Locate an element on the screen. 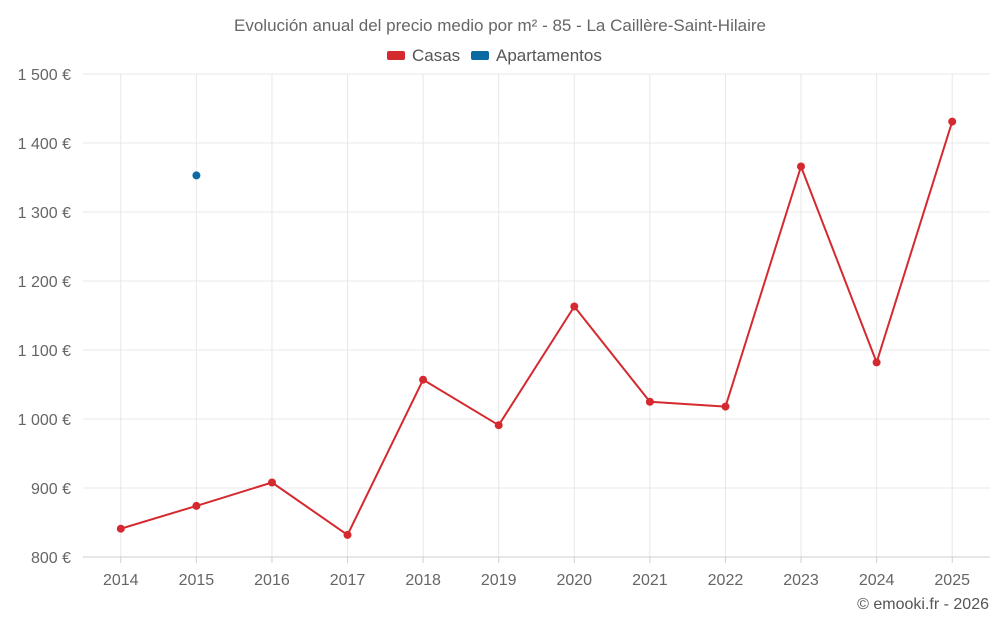  axes is located at coordinates (536, 559).